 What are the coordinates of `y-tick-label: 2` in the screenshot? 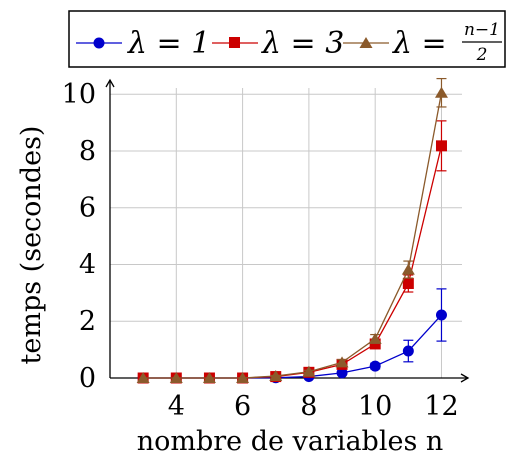 It's located at (87, 321).